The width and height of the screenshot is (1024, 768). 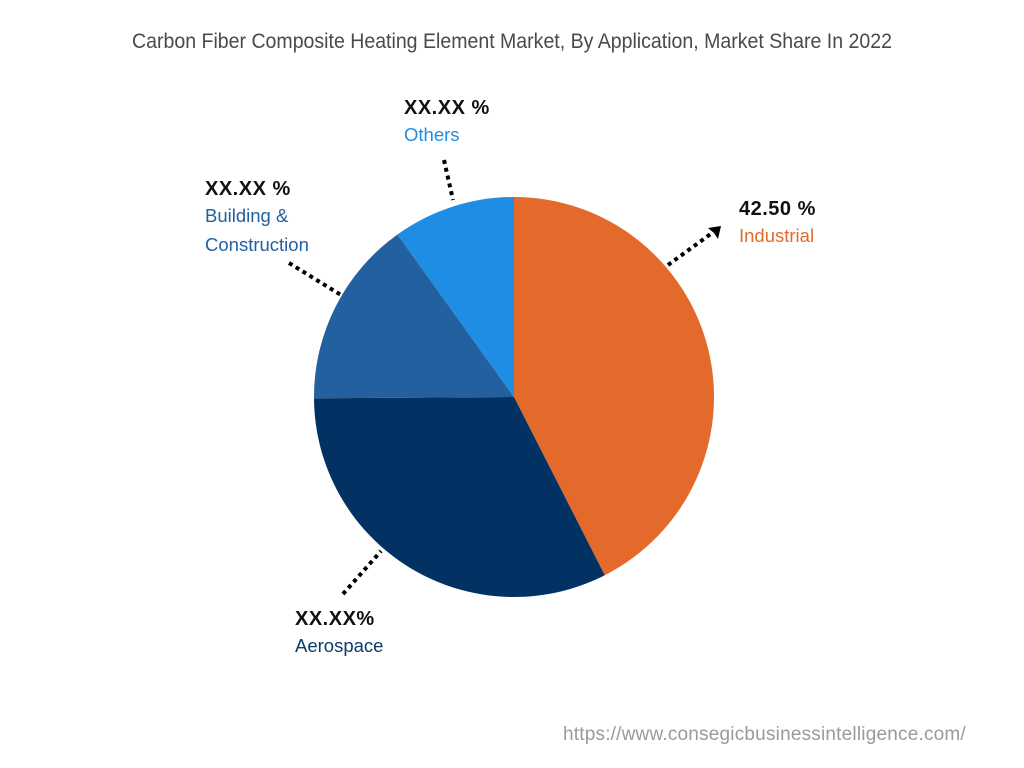 I want to click on arrowhead-icon, so click(x=714, y=232).